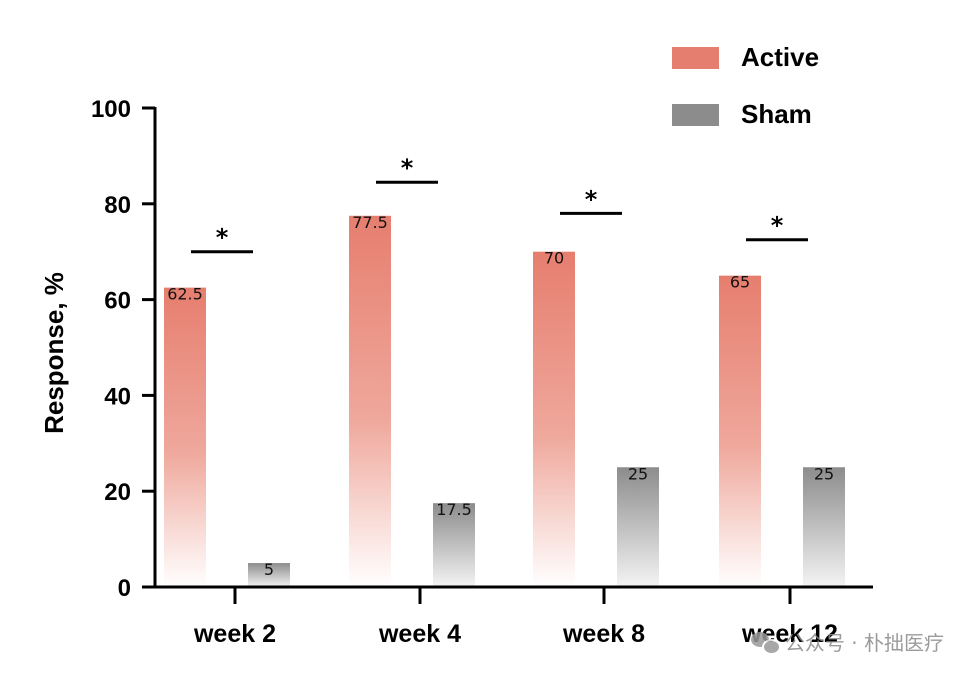 The image size is (976, 680). What do you see at coordinates (695, 115) in the screenshot?
I see `legend-swatch-sham` at bounding box center [695, 115].